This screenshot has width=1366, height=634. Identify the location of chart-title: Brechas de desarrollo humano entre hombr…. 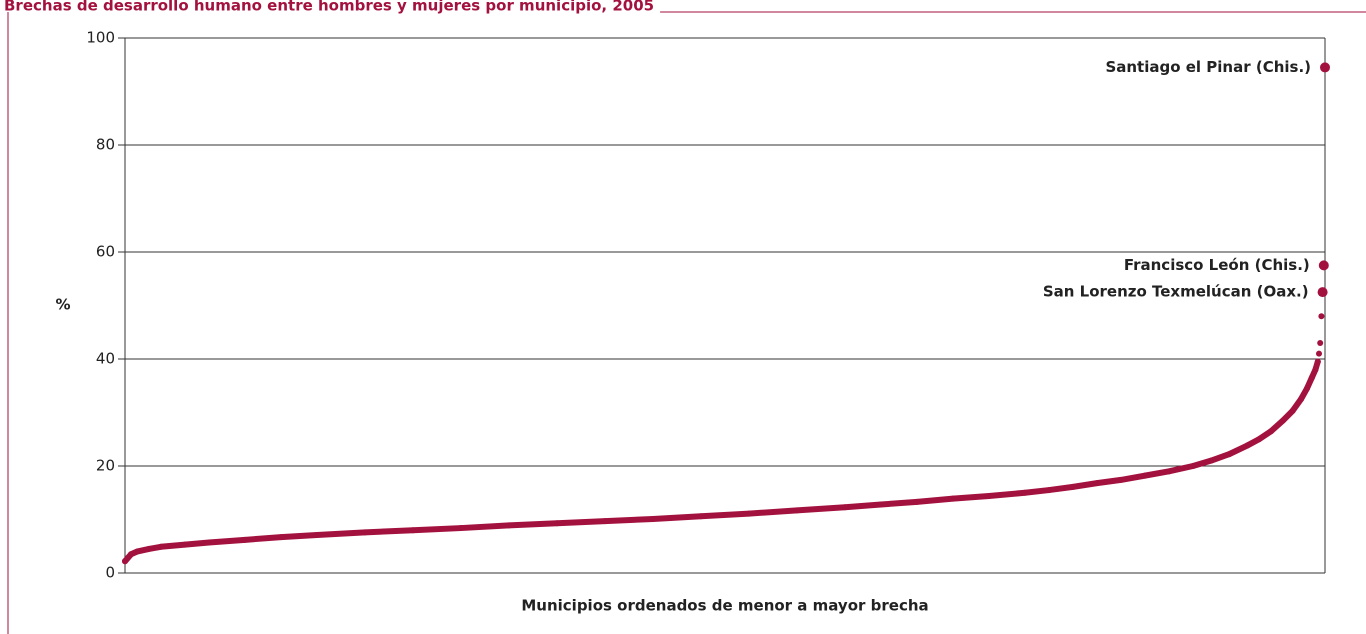
(329, 7).